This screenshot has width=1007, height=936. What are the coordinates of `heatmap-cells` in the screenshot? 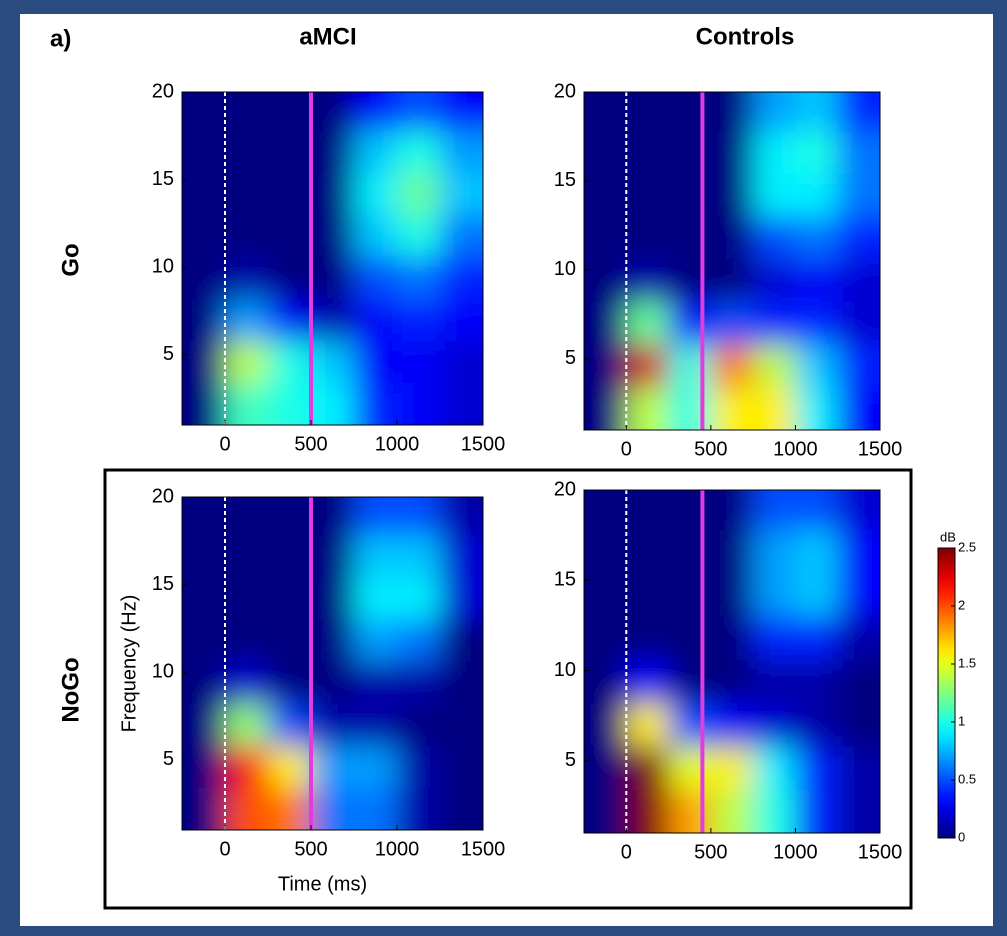 It's located at (732, 261).